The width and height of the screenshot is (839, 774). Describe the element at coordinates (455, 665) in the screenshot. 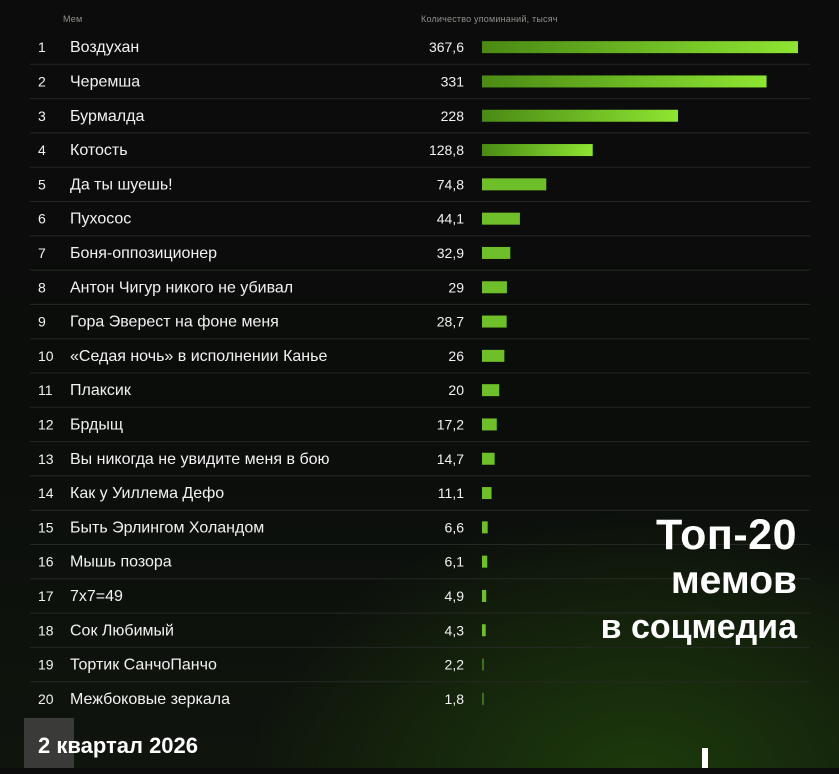

I see `value-label: 2,2` at that location.